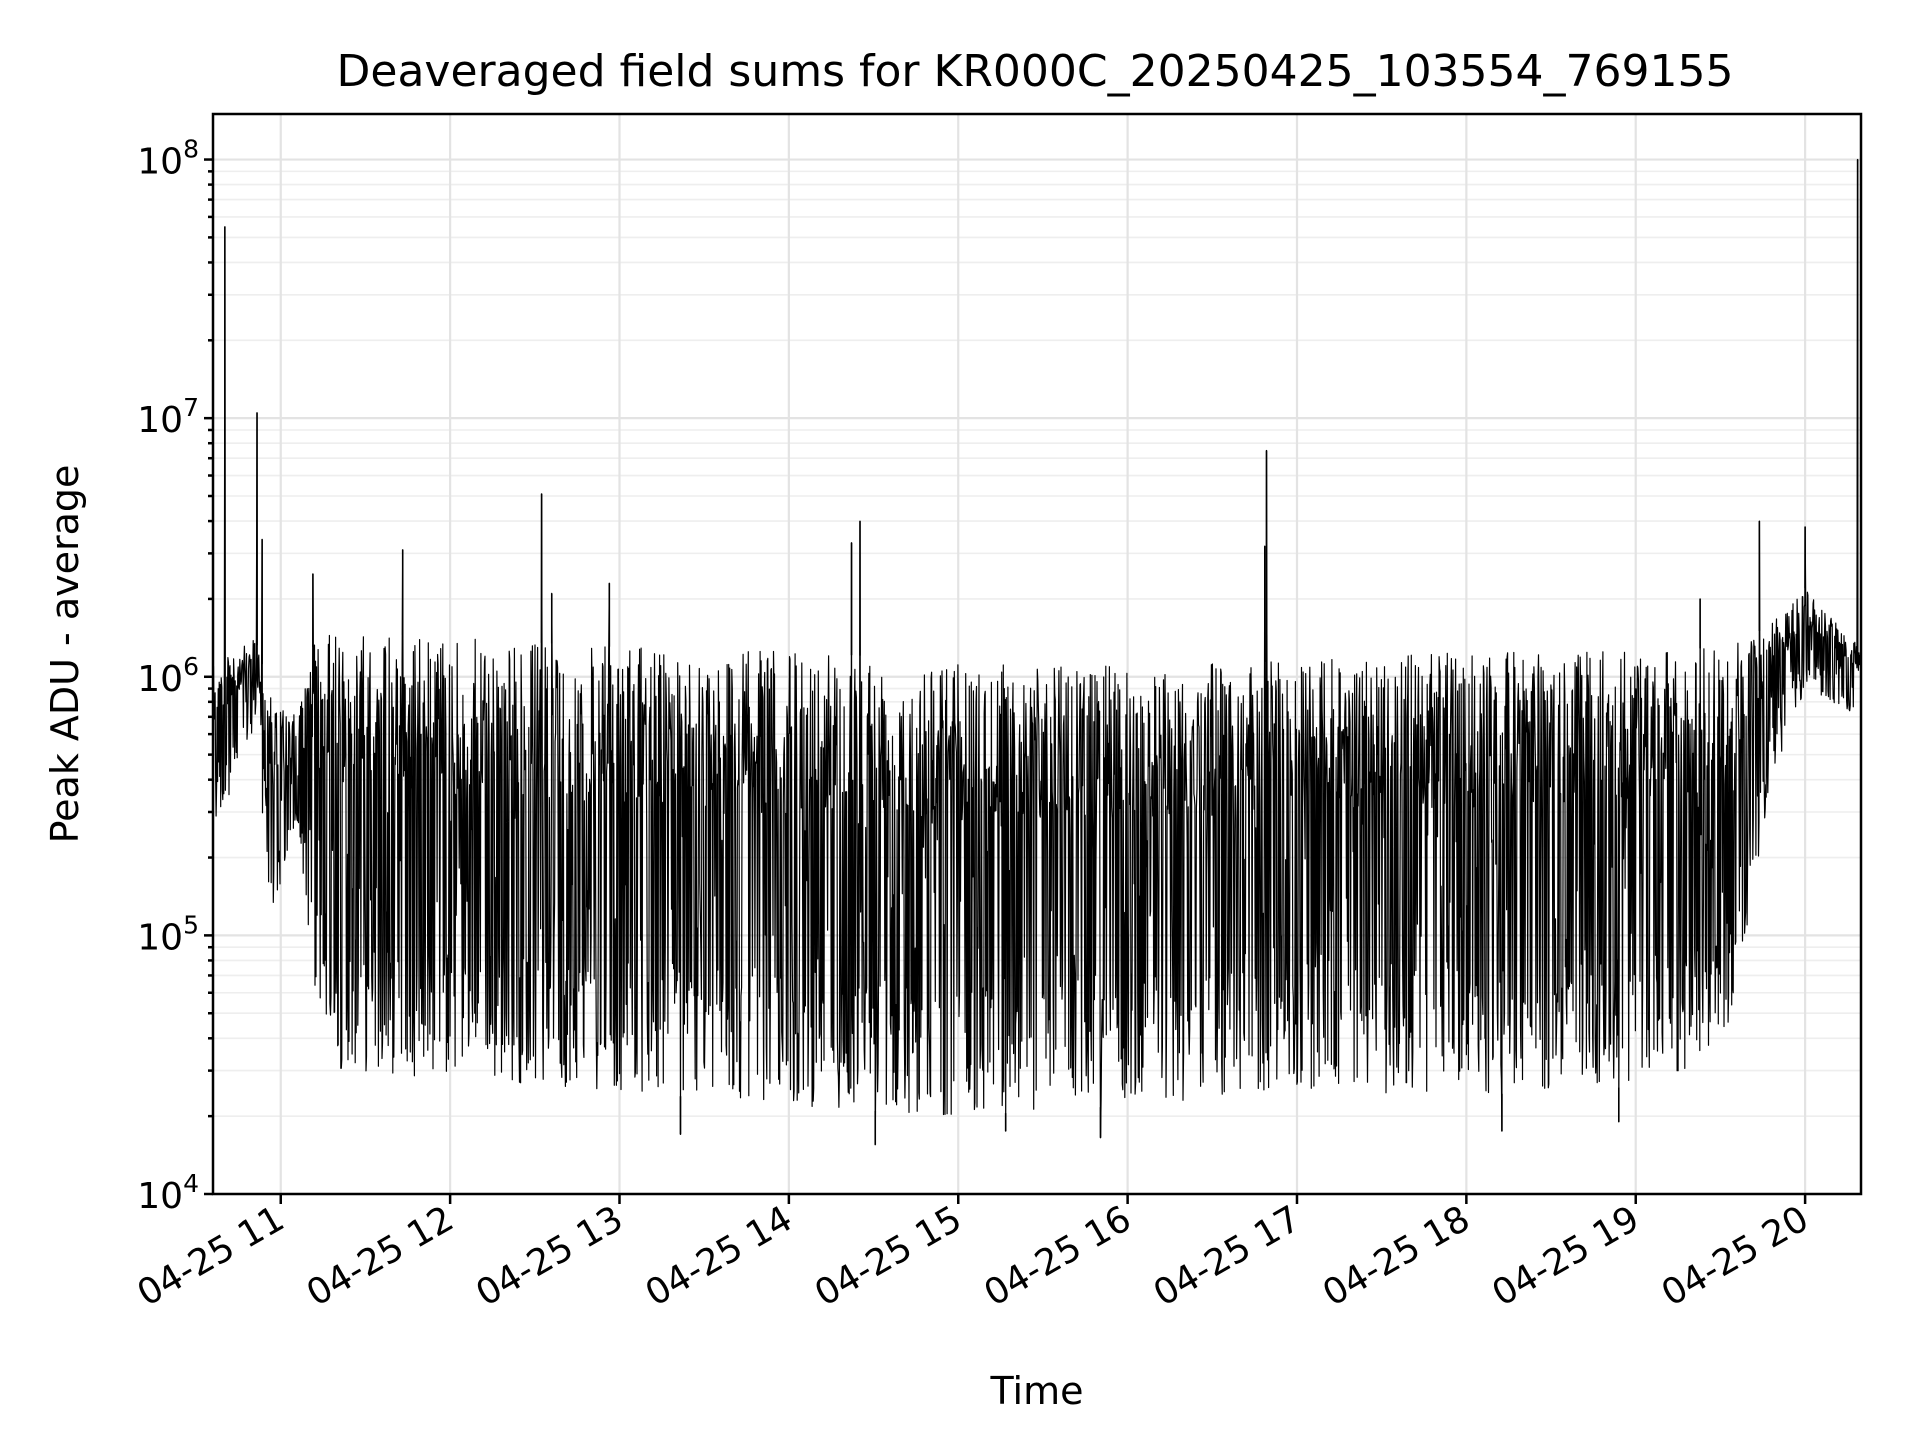 The width and height of the screenshot is (1920, 1440). I want to click on y-axis: 10⁴ 10⁵ 10⁶ 10⁷ 10⁸, so click(175, 676).